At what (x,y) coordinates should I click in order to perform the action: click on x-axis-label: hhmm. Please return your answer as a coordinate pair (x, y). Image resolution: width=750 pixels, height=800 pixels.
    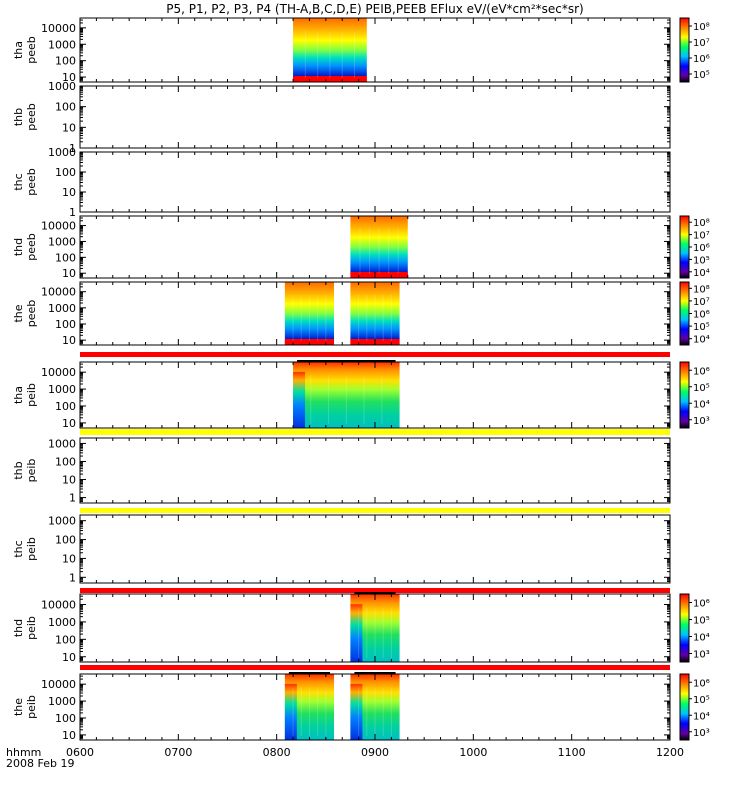
    Looking at the image, I should click on (23, 752).